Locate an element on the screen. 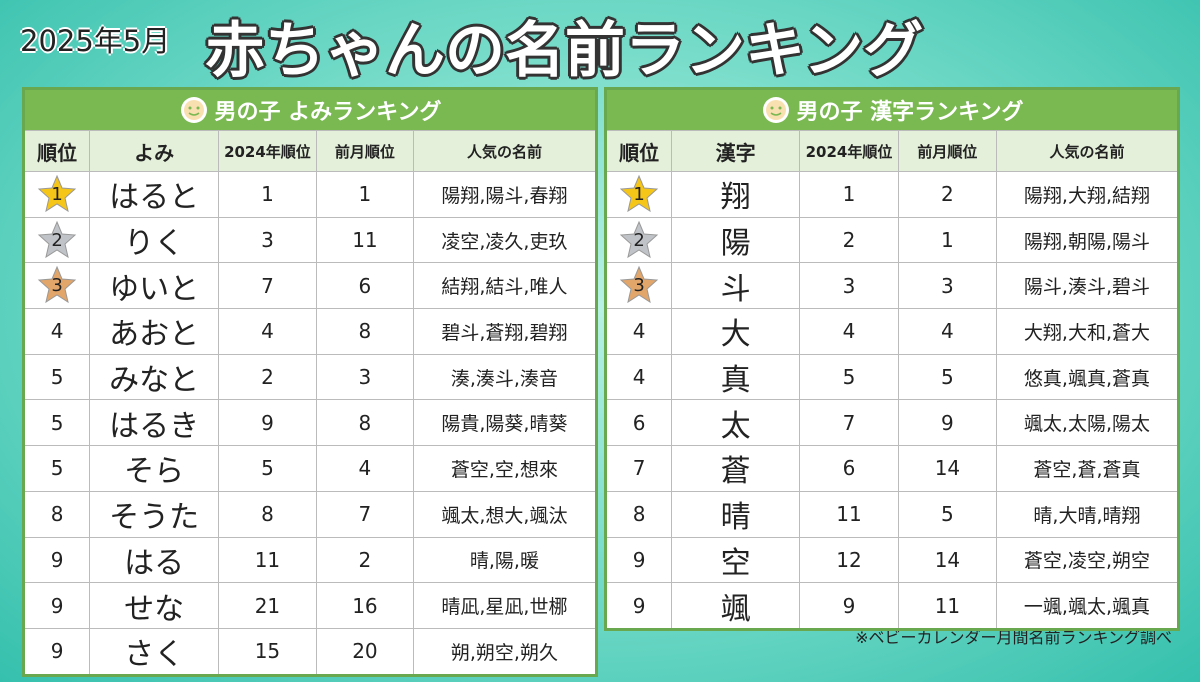 The height and width of the screenshot is (682, 1200). table-cell: 碧斗,蒼翔,碧翔 is located at coordinates (503, 331).